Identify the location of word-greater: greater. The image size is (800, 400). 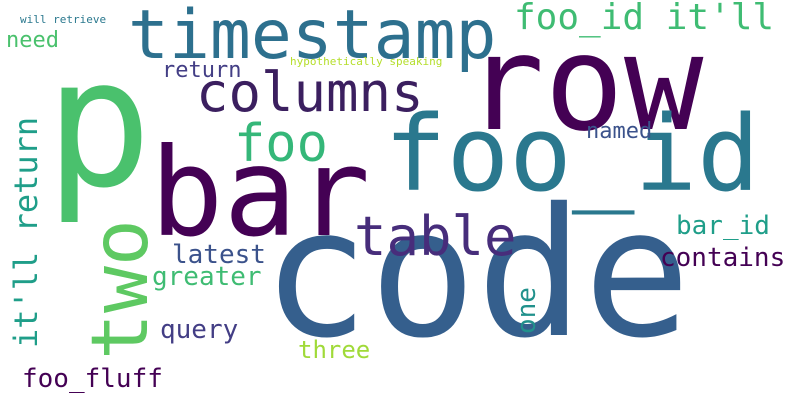
(207, 277).